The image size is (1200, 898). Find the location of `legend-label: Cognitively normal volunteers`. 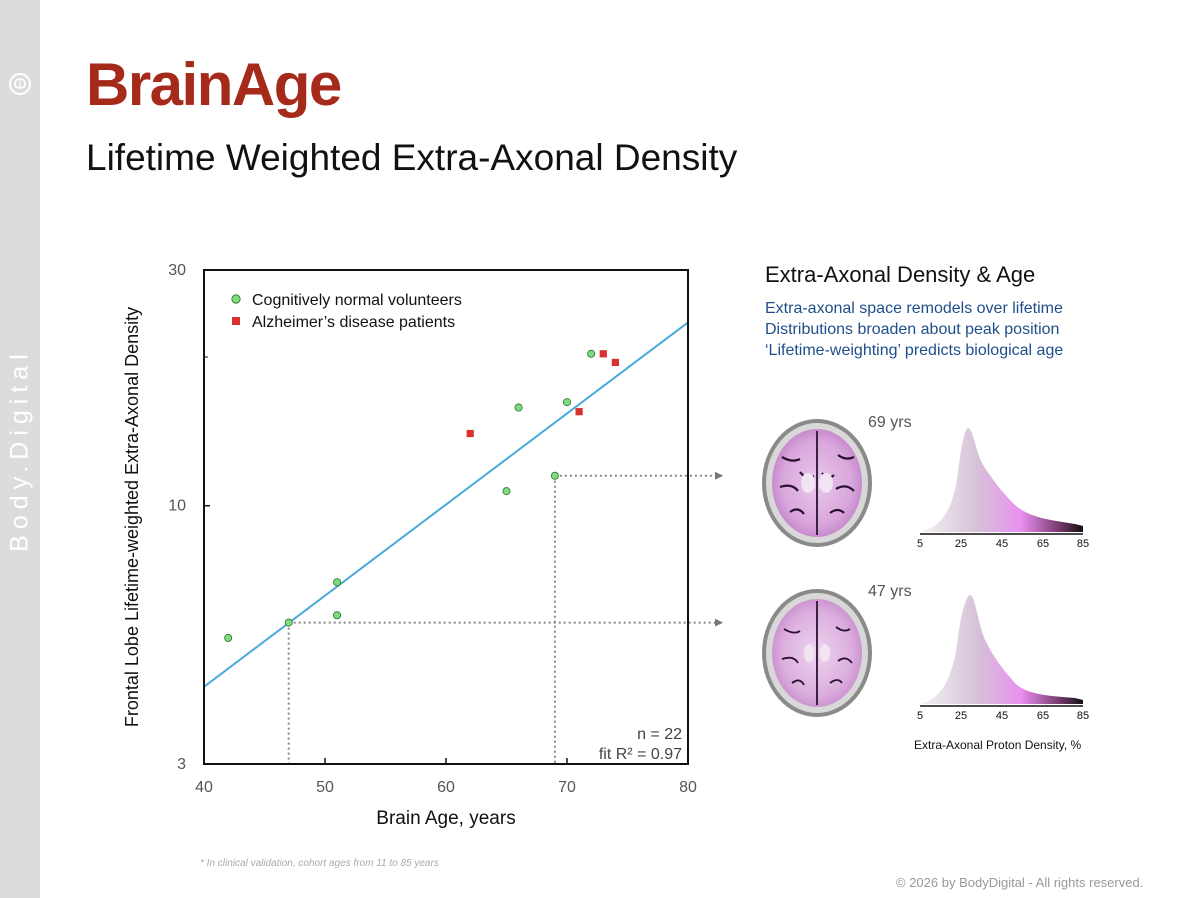

legend-label: Cognitively normal volunteers is located at coordinates (357, 300).